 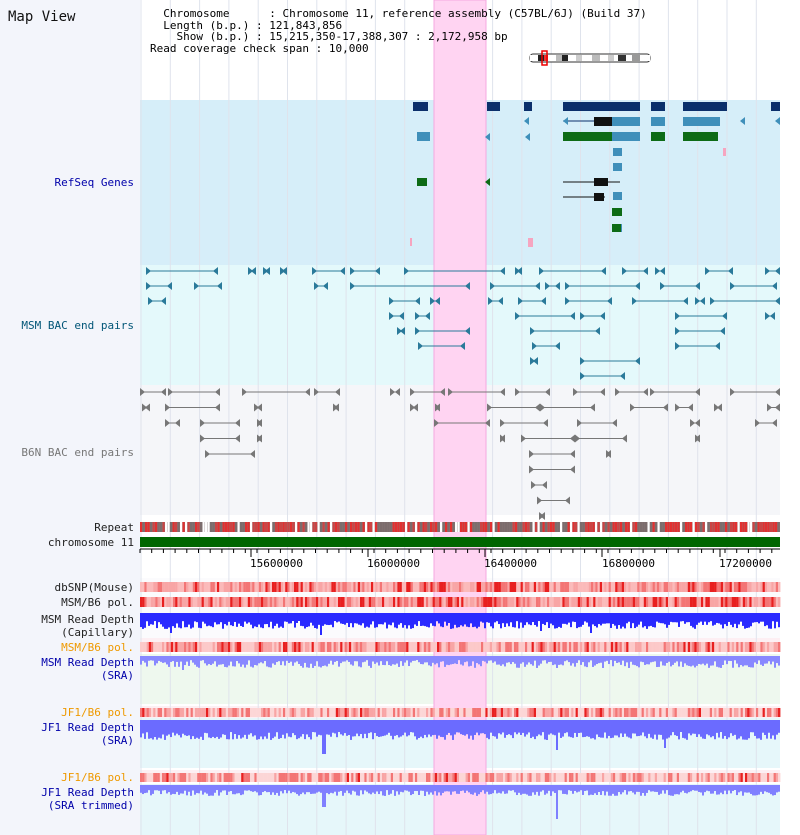 What do you see at coordinates (527, 137) in the screenshot?
I see `gene-arrow` at bounding box center [527, 137].